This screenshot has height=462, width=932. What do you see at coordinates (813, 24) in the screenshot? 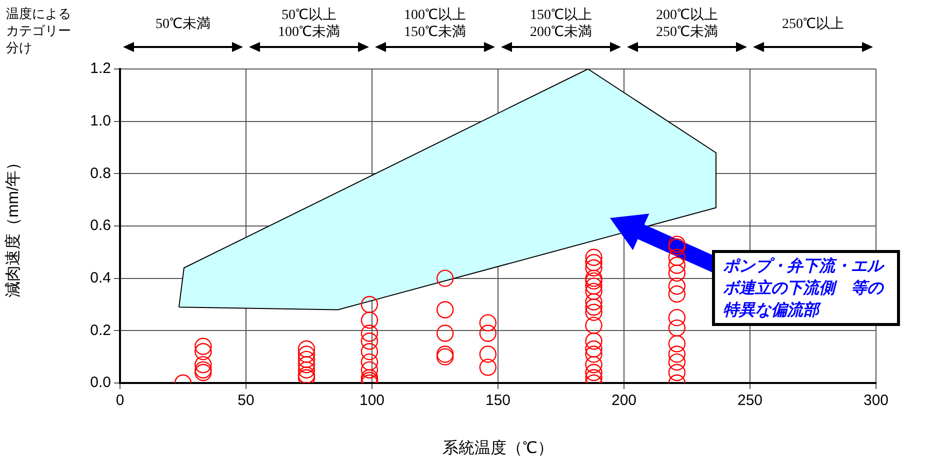
I see `text: 250℃以上` at bounding box center [813, 24].